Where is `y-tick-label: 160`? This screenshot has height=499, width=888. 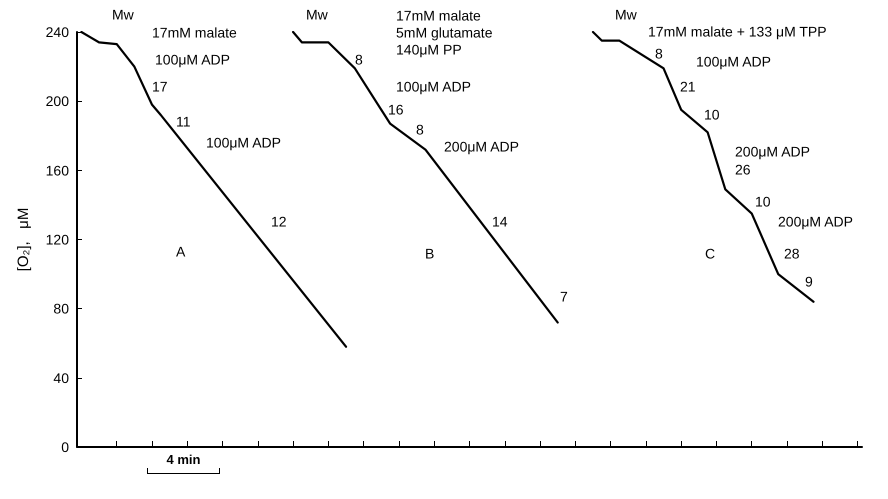 y-tick-label: 160 is located at coordinates (58, 170).